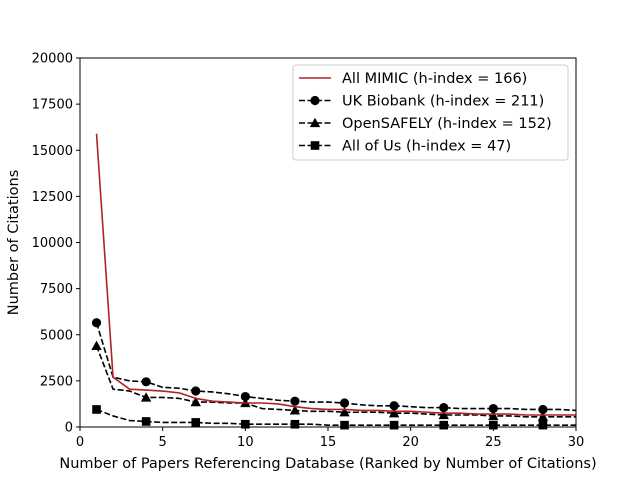 The width and height of the screenshot is (640, 480). What do you see at coordinates (52, 197) in the screenshot?
I see `y-tick-label: 12500` at bounding box center [52, 197].